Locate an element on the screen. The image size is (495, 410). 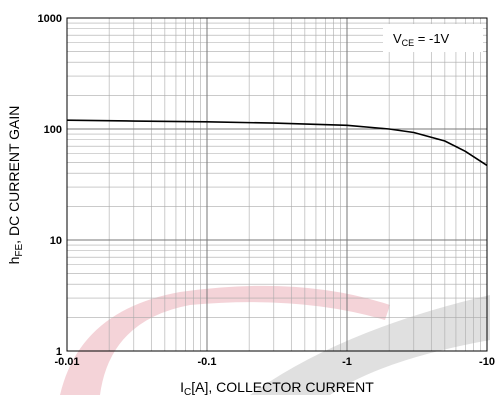
y-tick-label: 1000 is located at coordinates (50, 19).